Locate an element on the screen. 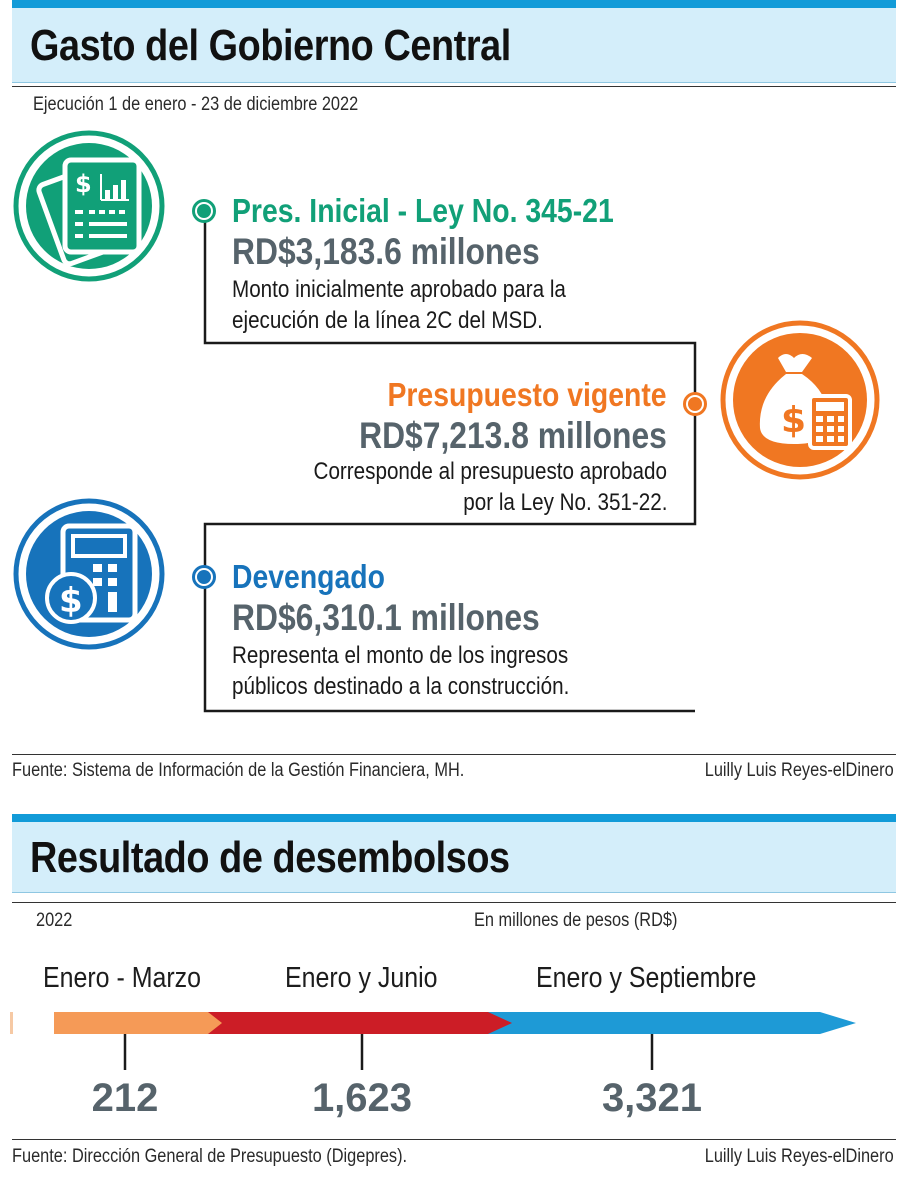  credit-2: Luilly Luis Reyes-elDinero is located at coordinates (799, 1156).